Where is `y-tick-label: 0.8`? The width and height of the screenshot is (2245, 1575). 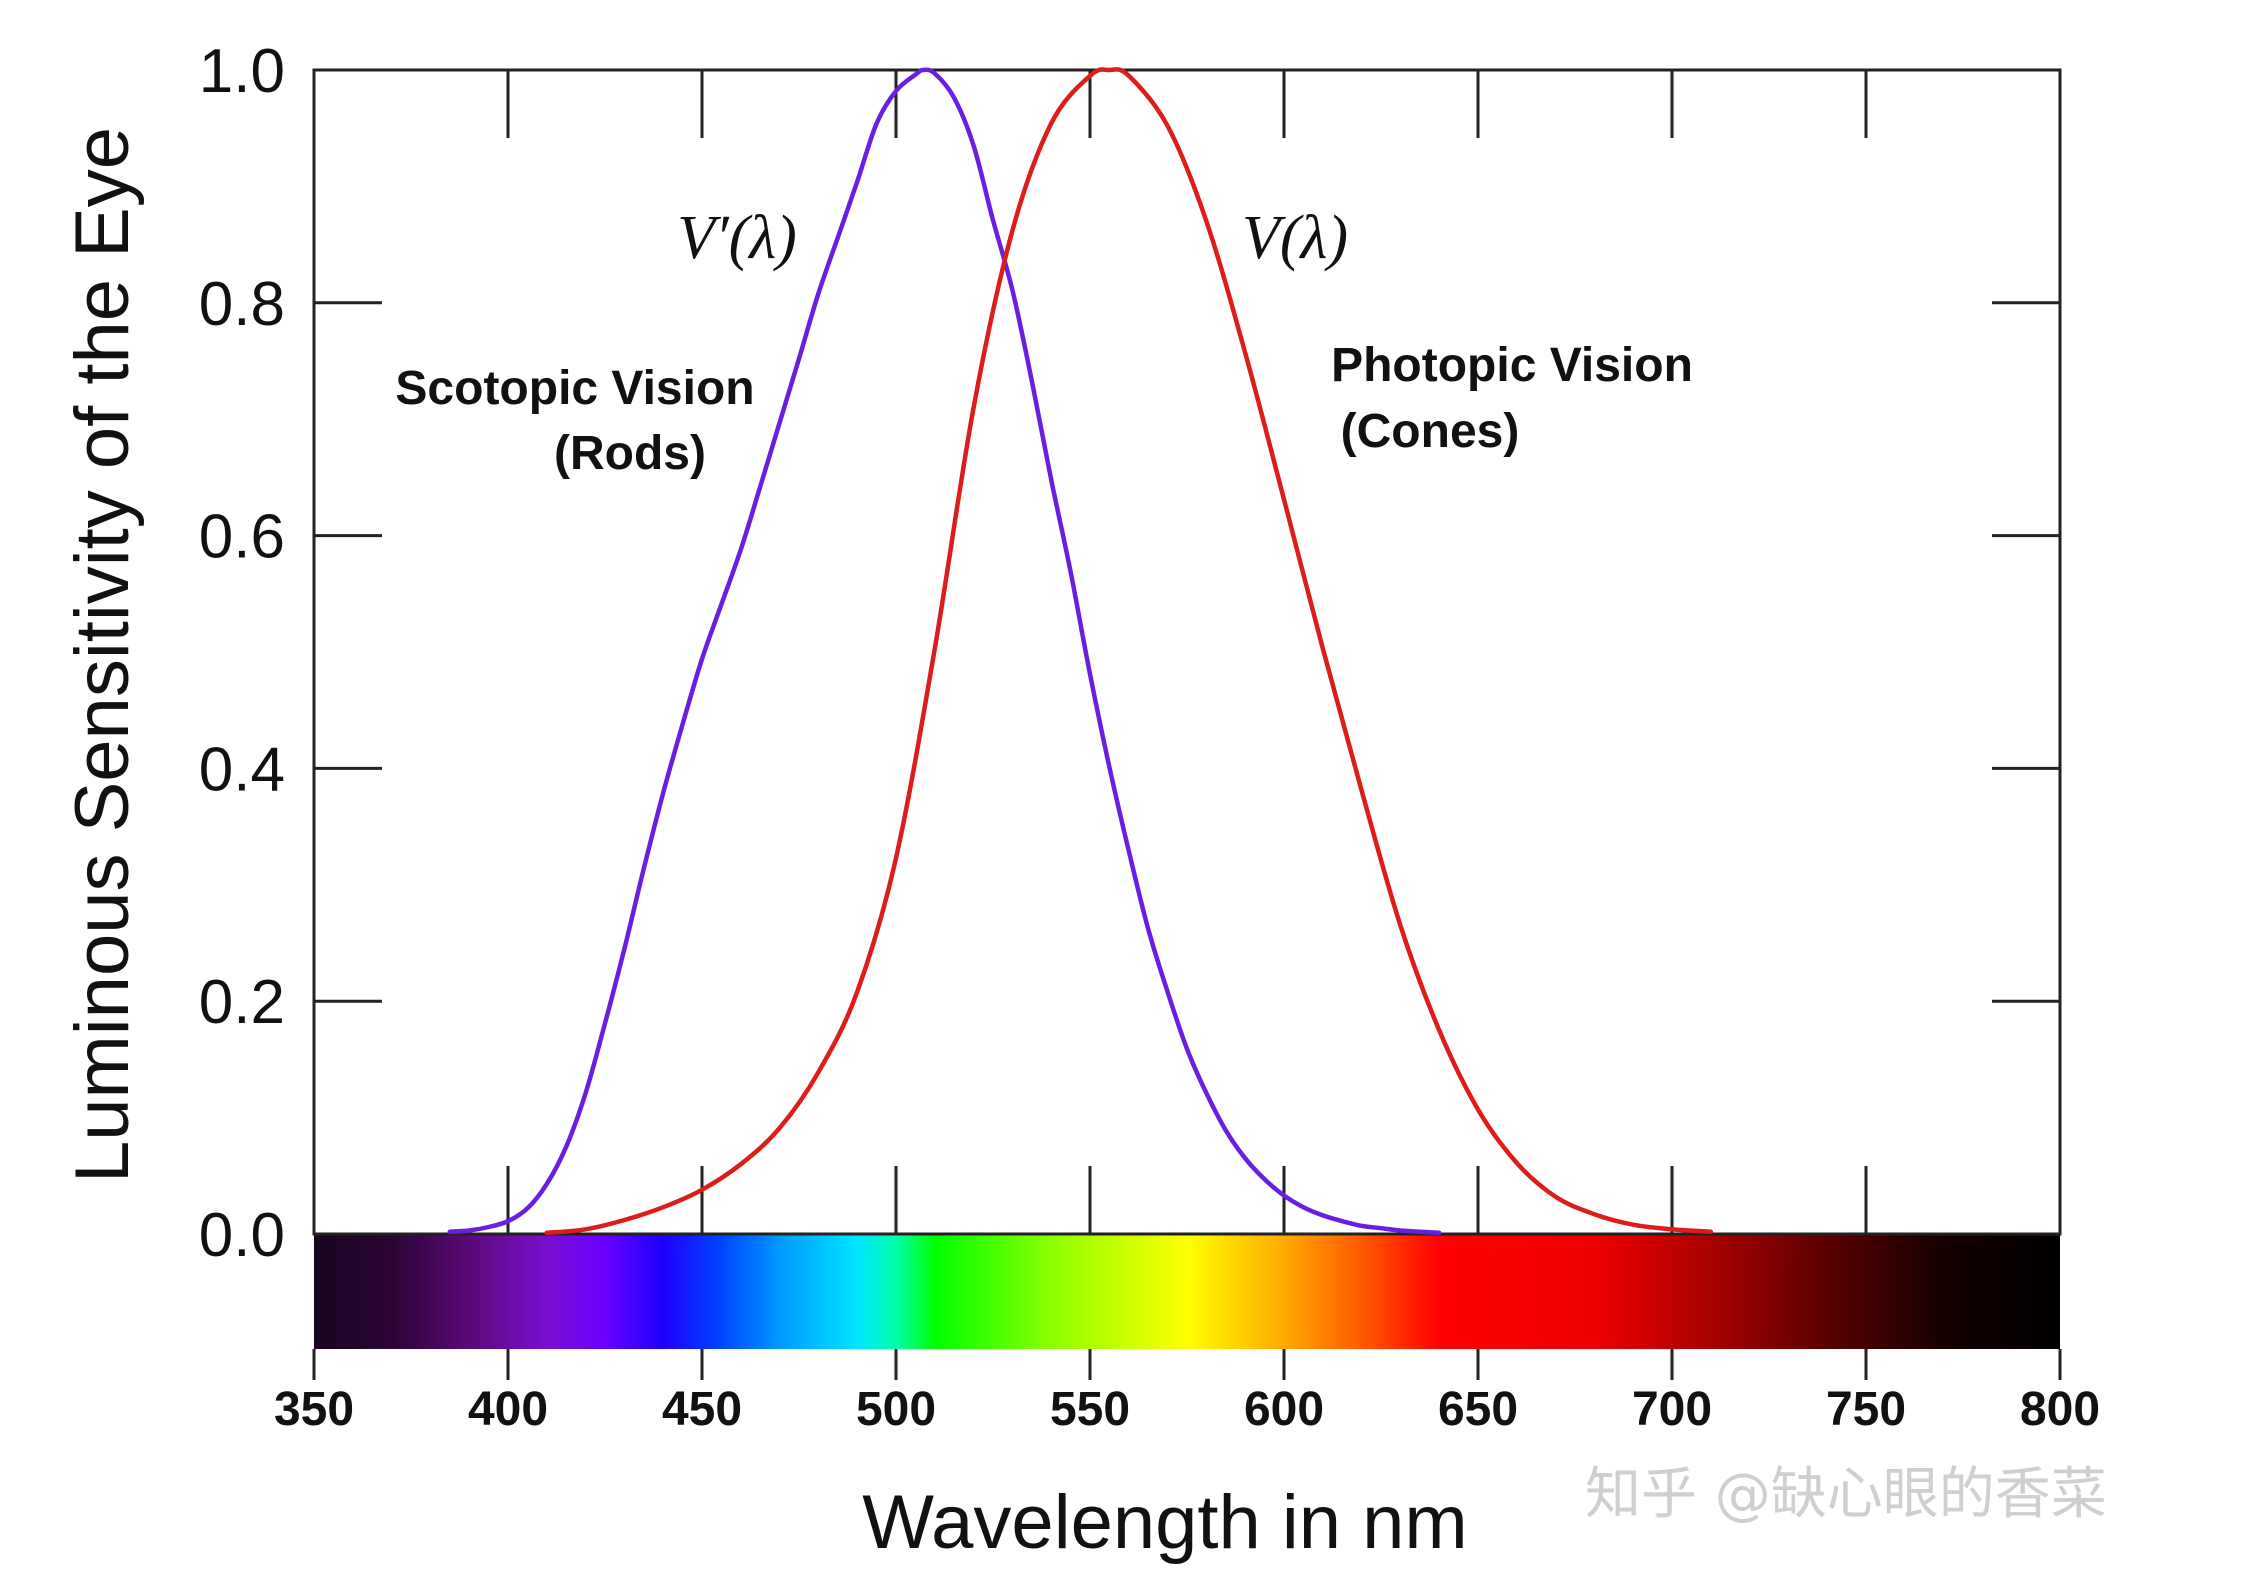 y-tick-label: 0.8 is located at coordinates (242, 304).